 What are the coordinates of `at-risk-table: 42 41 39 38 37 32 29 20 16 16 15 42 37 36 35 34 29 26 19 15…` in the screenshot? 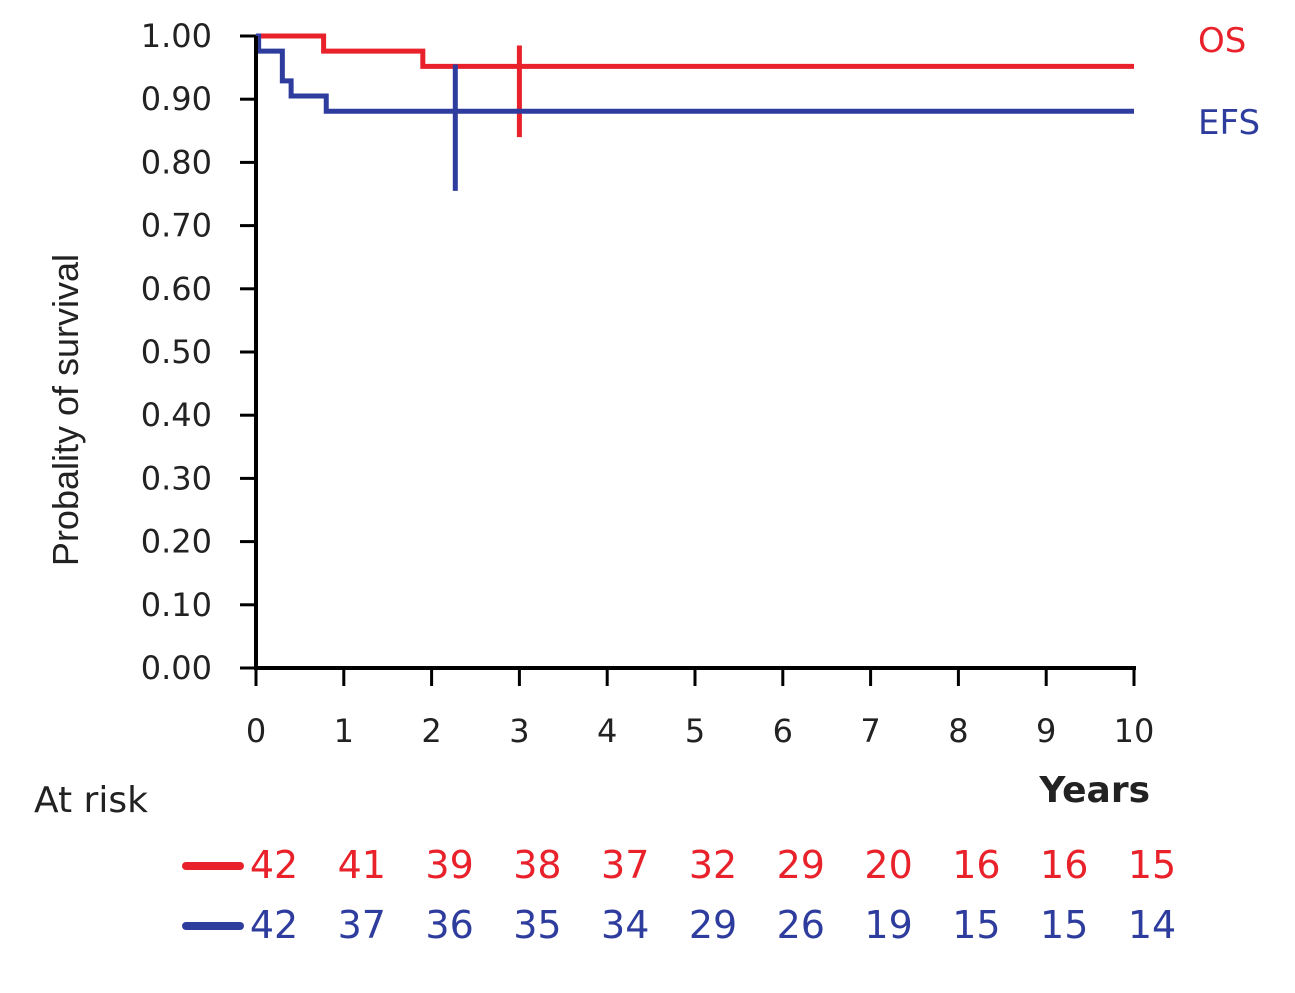 It's located at (679, 895).